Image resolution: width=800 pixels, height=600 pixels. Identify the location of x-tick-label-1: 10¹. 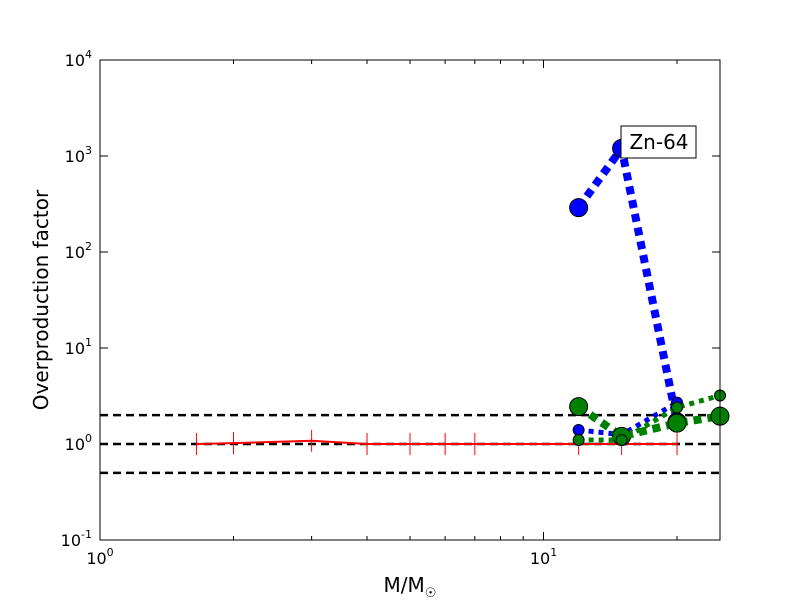
(543, 557).